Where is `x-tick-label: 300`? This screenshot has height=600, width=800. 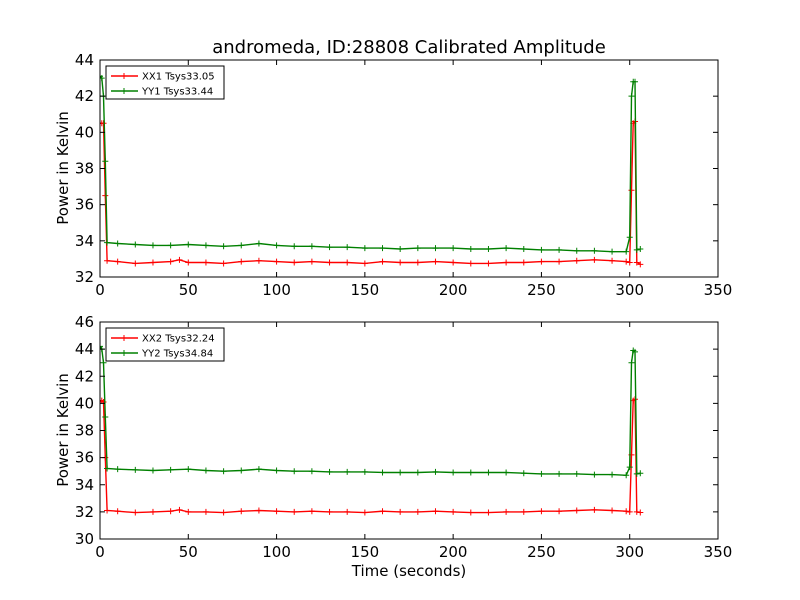 x-tick-label: 300 is located at coordinates (629, 552).